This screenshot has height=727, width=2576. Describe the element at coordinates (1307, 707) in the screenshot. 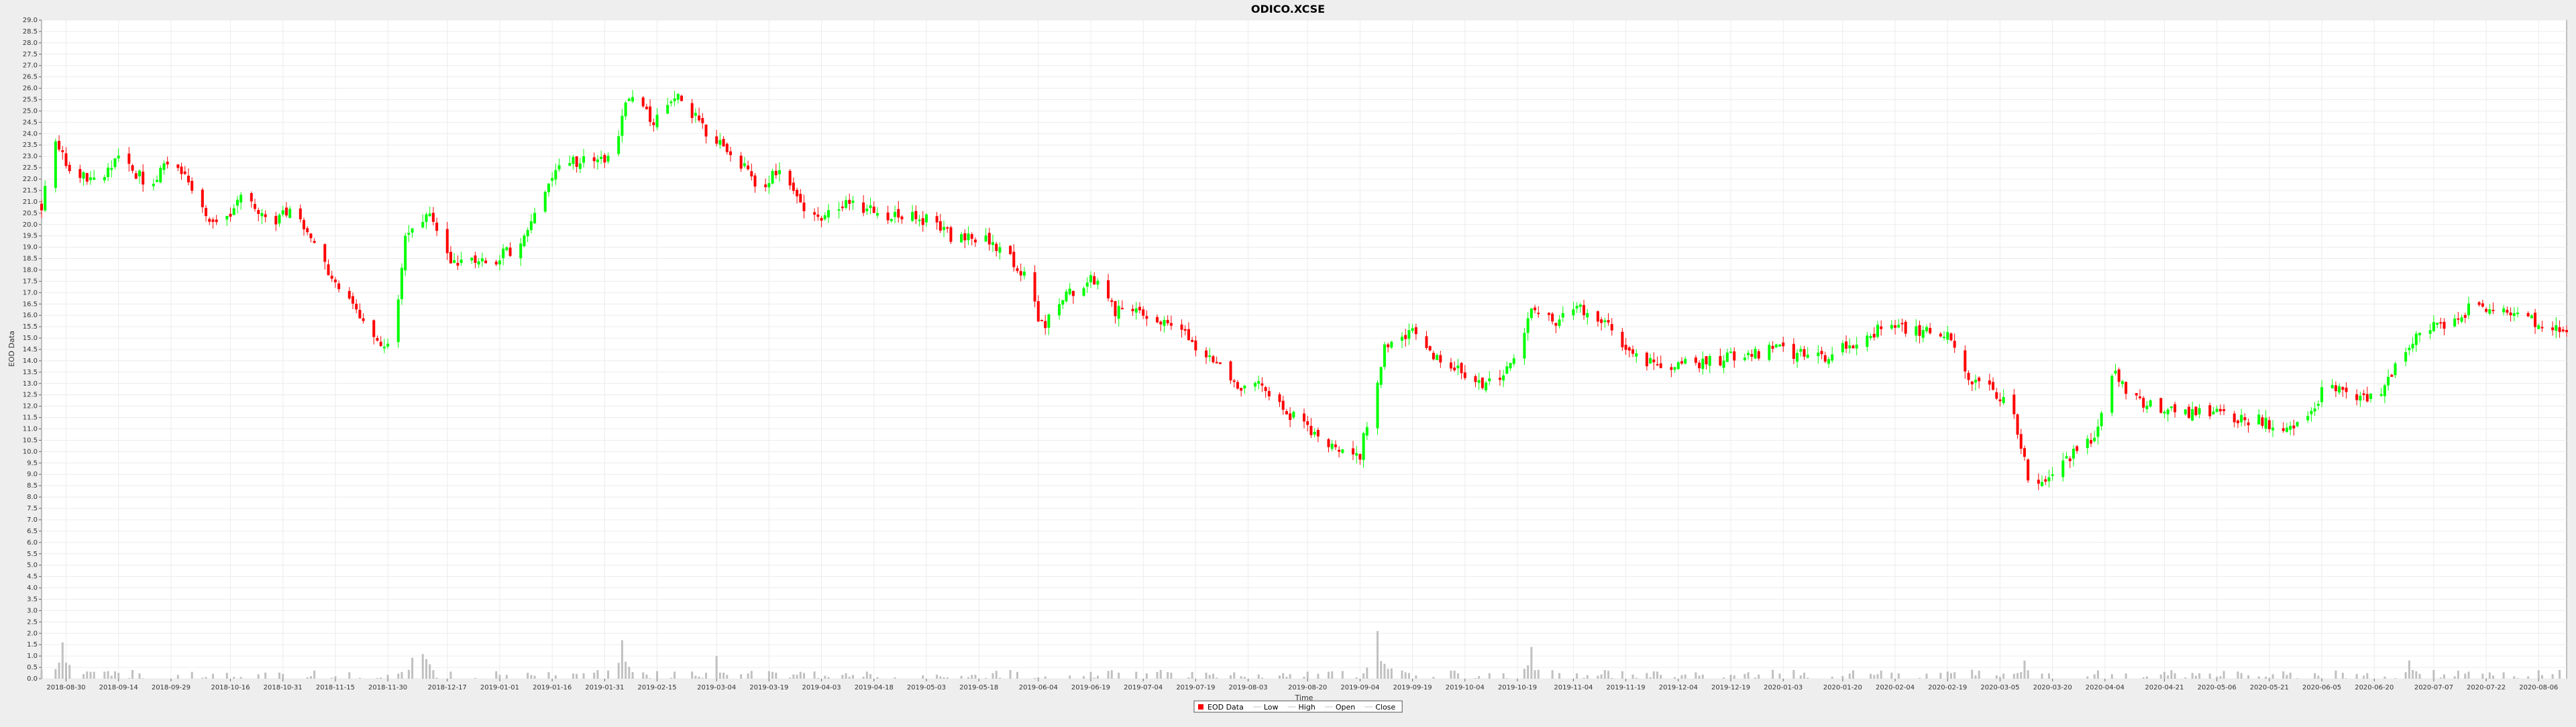

I see `legend-label: High` at that location.